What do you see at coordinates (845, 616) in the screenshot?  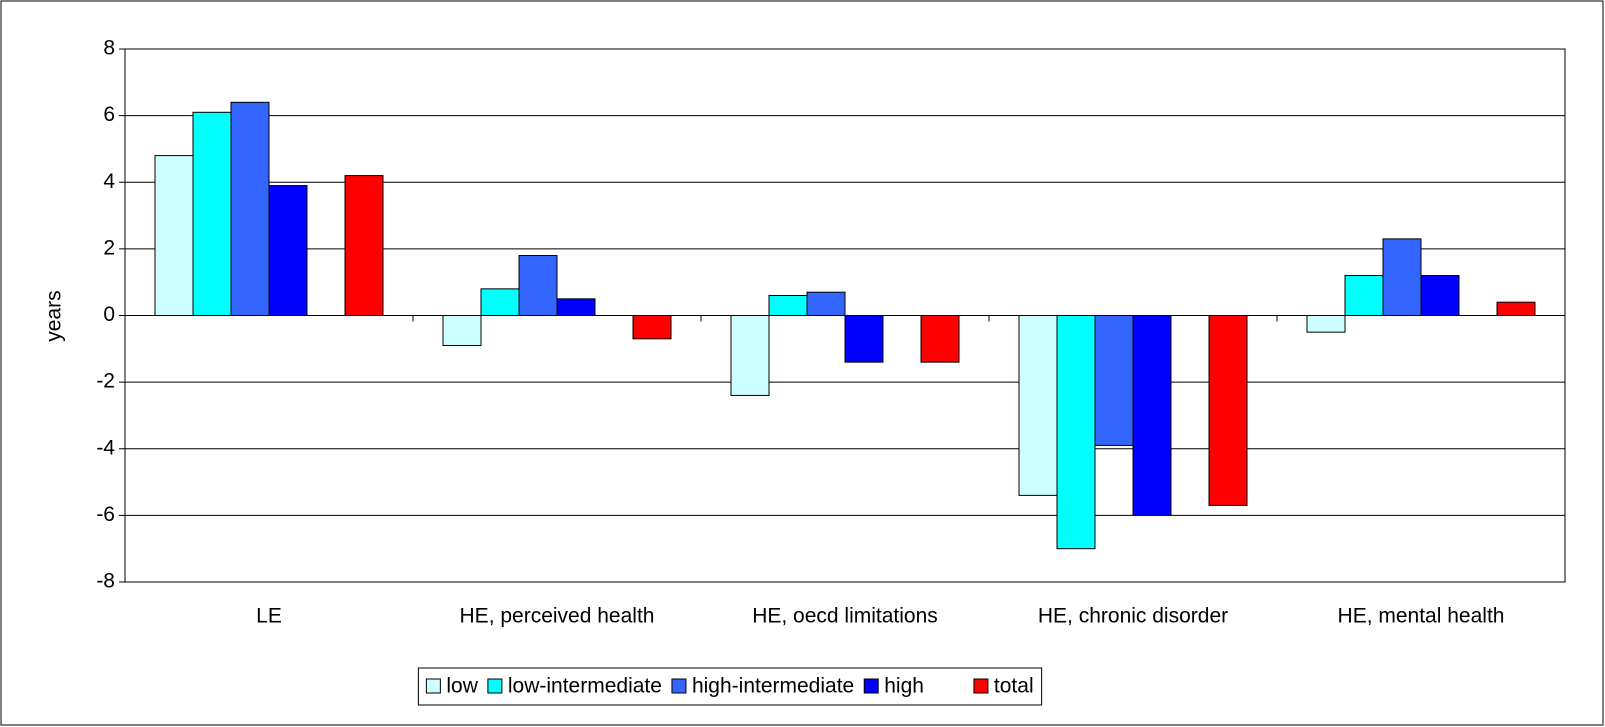 I see `x-tick-label: HE, oecd limitations` at bounding box center [845, 616].